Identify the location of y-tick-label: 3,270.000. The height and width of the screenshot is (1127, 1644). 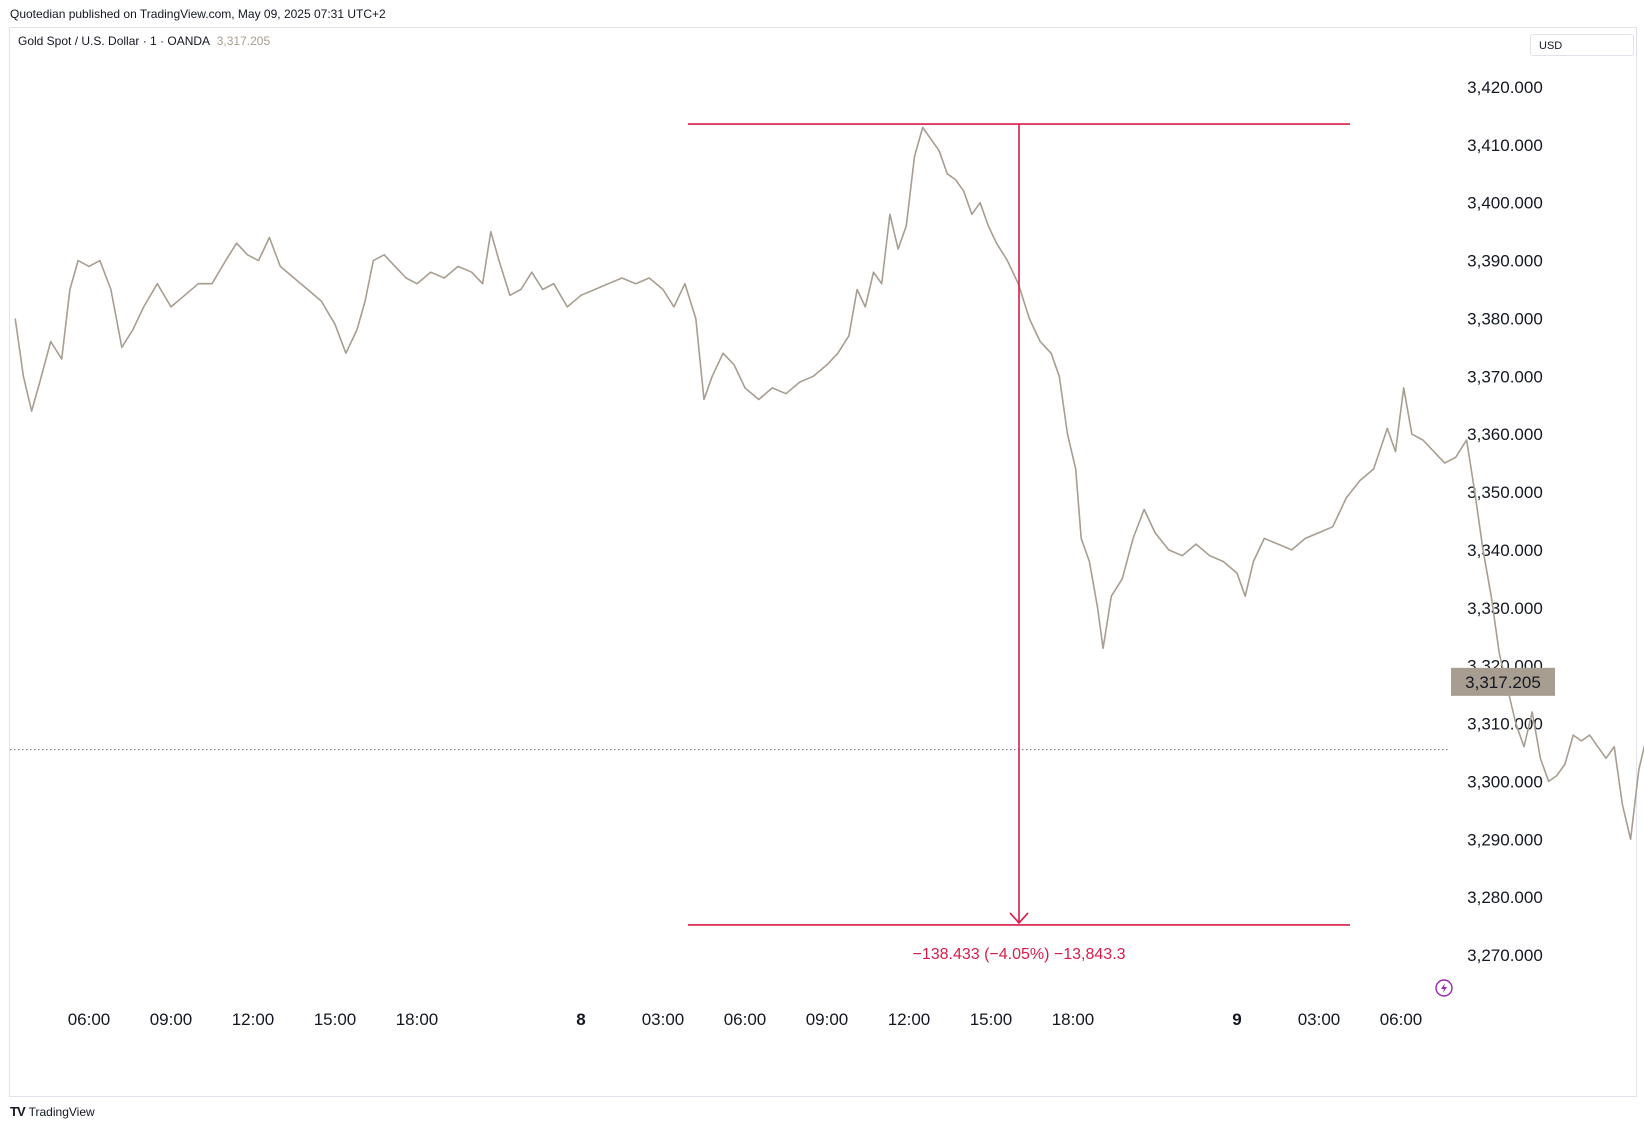
(1505, 955).